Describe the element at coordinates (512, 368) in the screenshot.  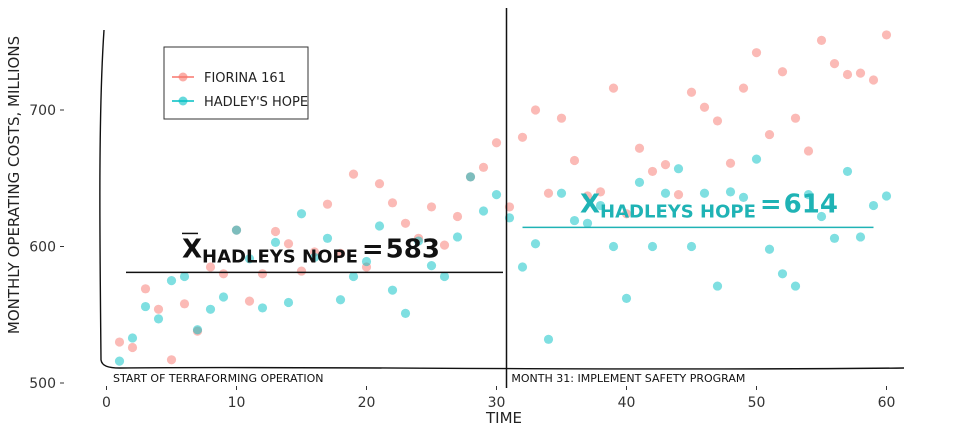
I see `x-axis-line` at that location.